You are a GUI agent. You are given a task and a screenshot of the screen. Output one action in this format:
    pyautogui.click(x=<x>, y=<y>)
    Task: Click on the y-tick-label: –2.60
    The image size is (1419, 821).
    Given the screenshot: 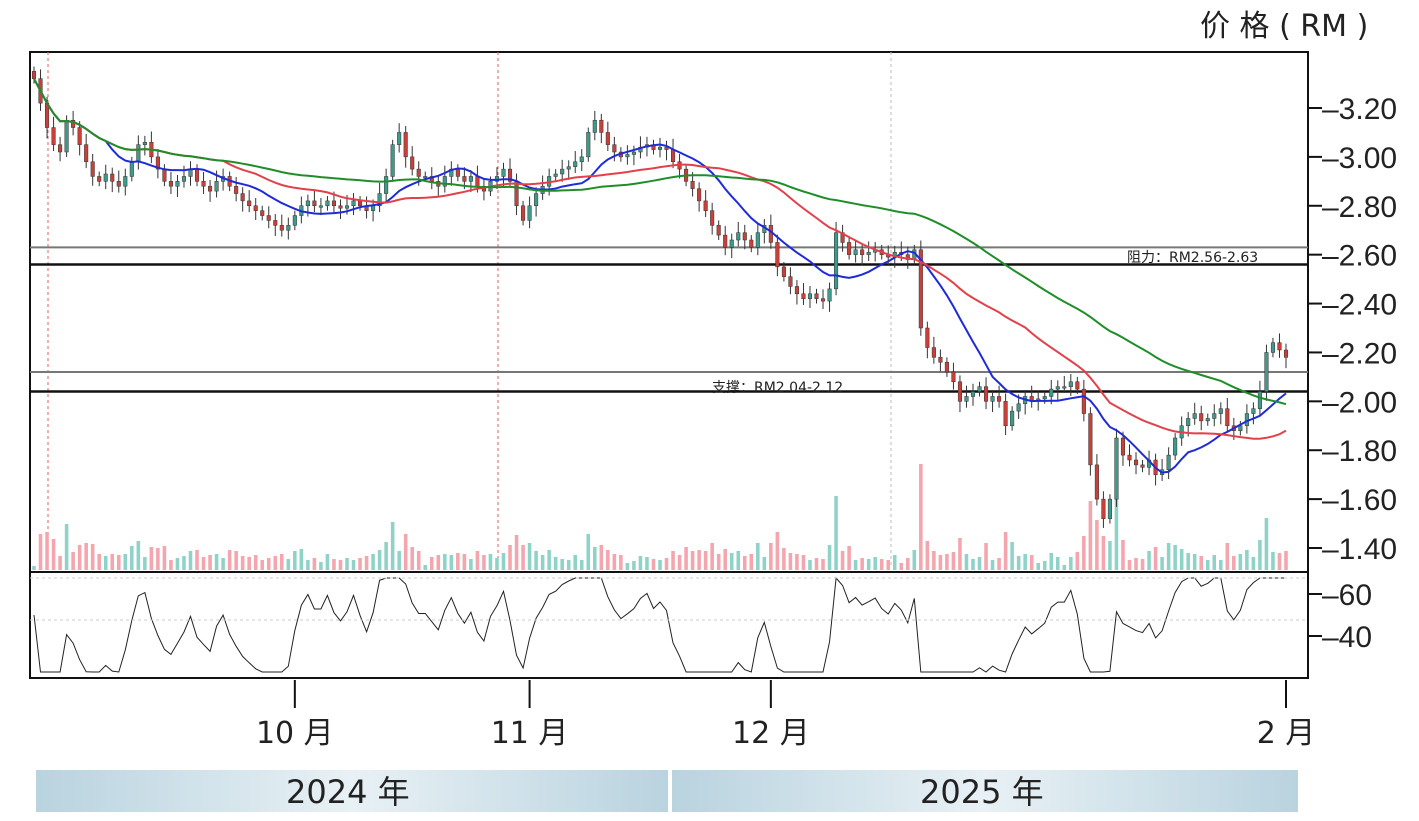 What is the action you would take?
    pyautogui.click(x=1359, y=256)
    